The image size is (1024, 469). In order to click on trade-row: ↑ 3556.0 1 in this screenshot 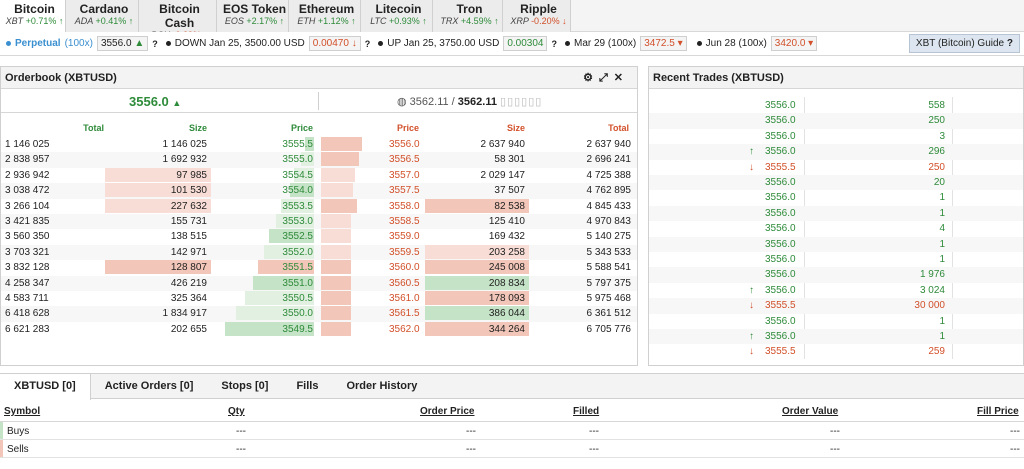, I will do `click(836, 337)`.